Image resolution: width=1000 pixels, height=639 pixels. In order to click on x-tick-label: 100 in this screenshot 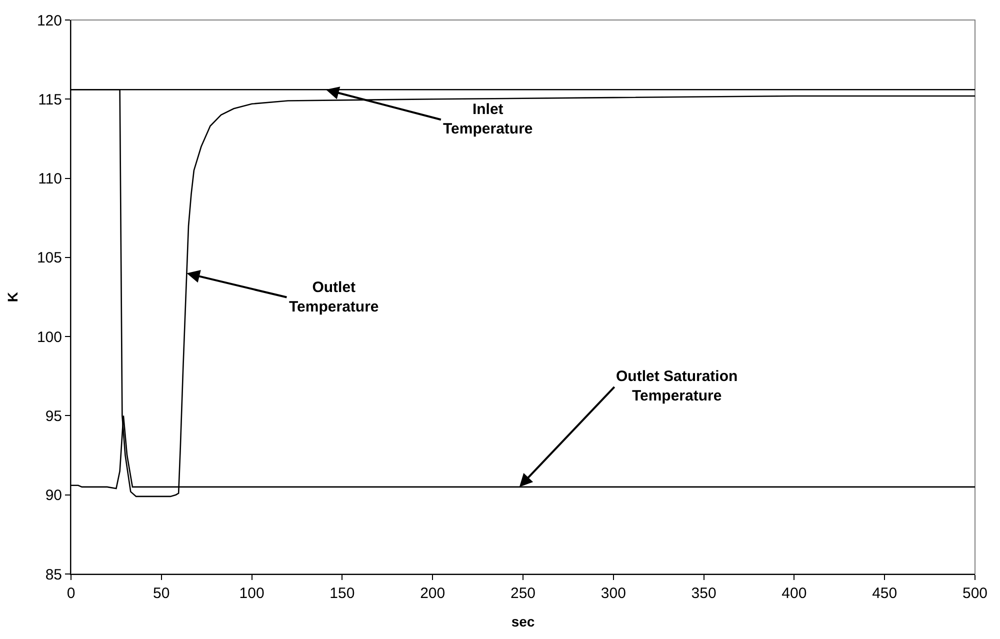, I will do `click(251, 593)`.